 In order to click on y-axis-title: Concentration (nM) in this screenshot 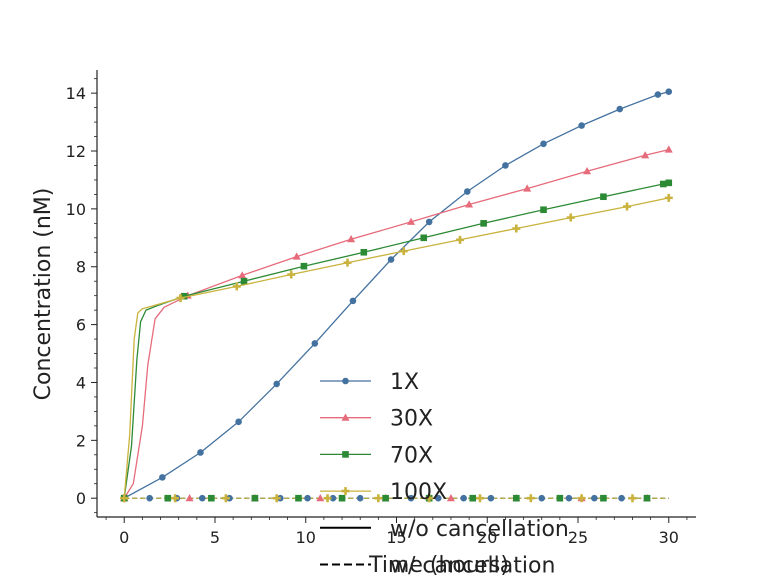, I will do `click(43, 294)`.